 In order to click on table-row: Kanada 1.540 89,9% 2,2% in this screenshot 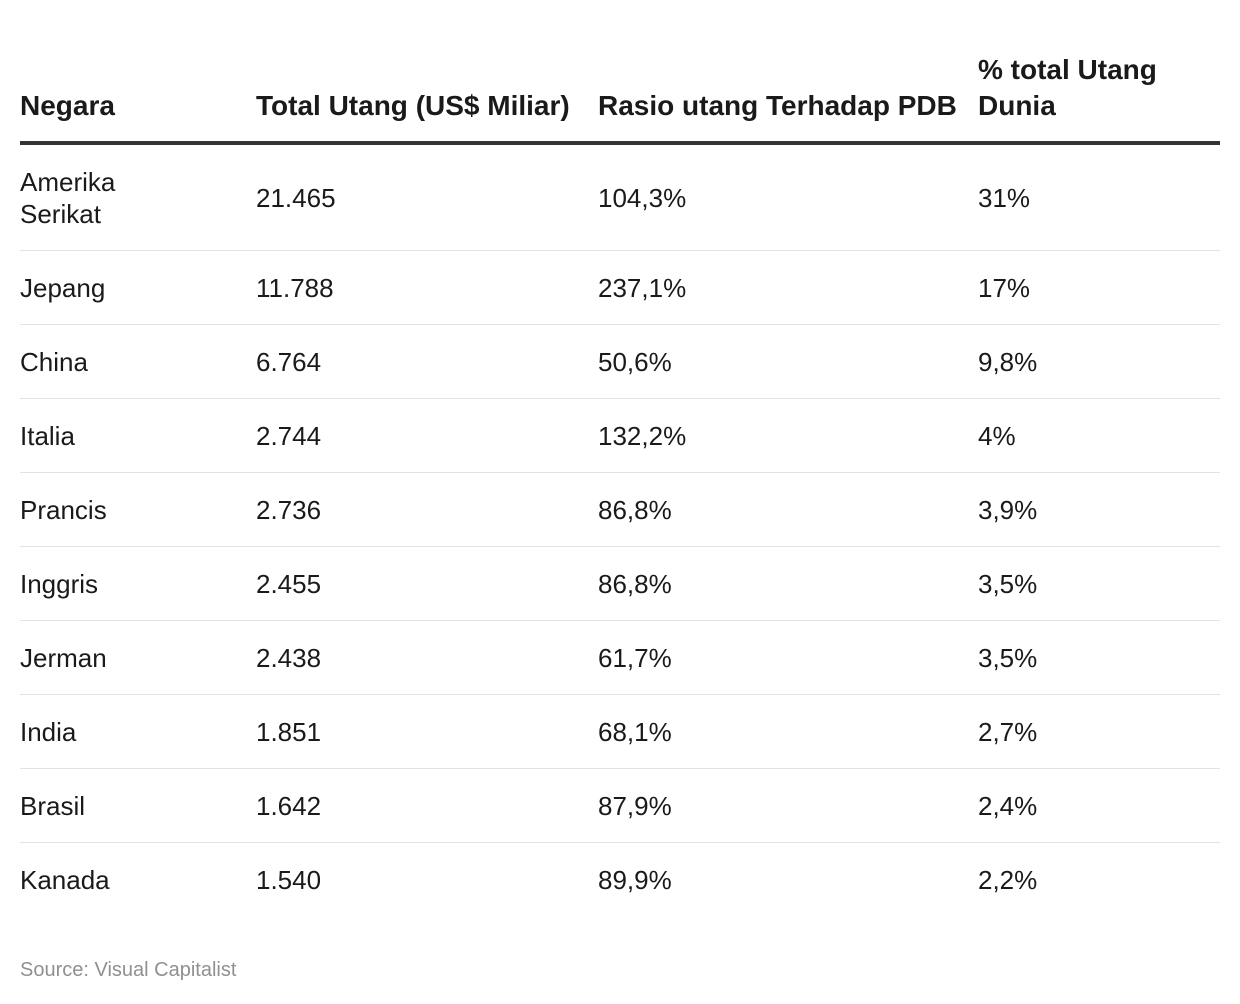, I will do `click(620, 880)`.